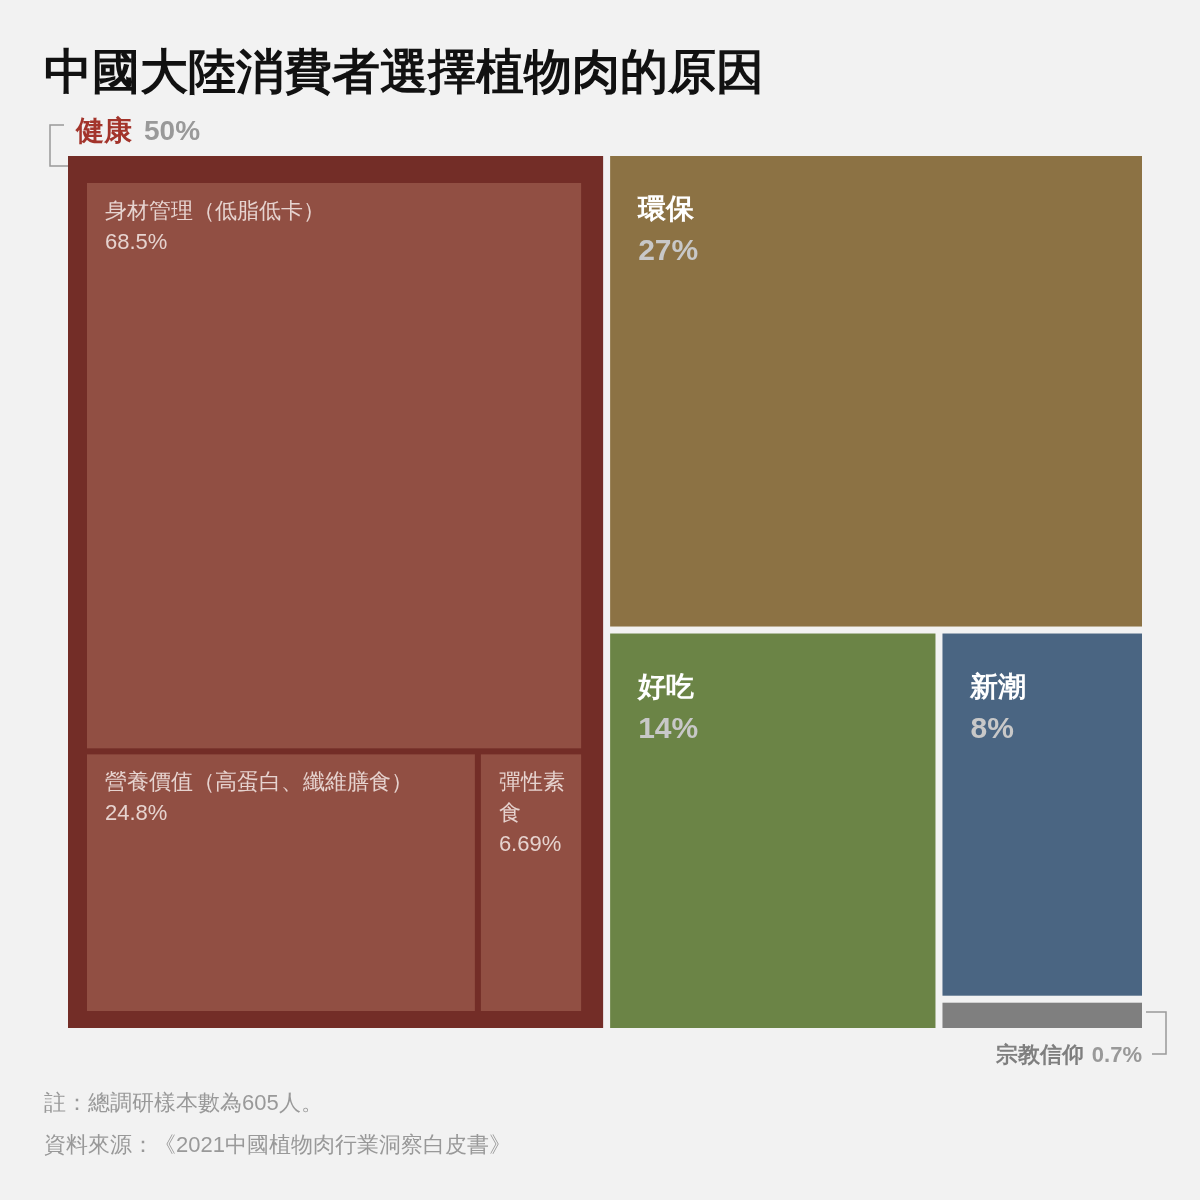  What do you see at coordinates (136, 241) in the screenshot?
I see `data-label: 68.5%` at bounding box center [136, 241].